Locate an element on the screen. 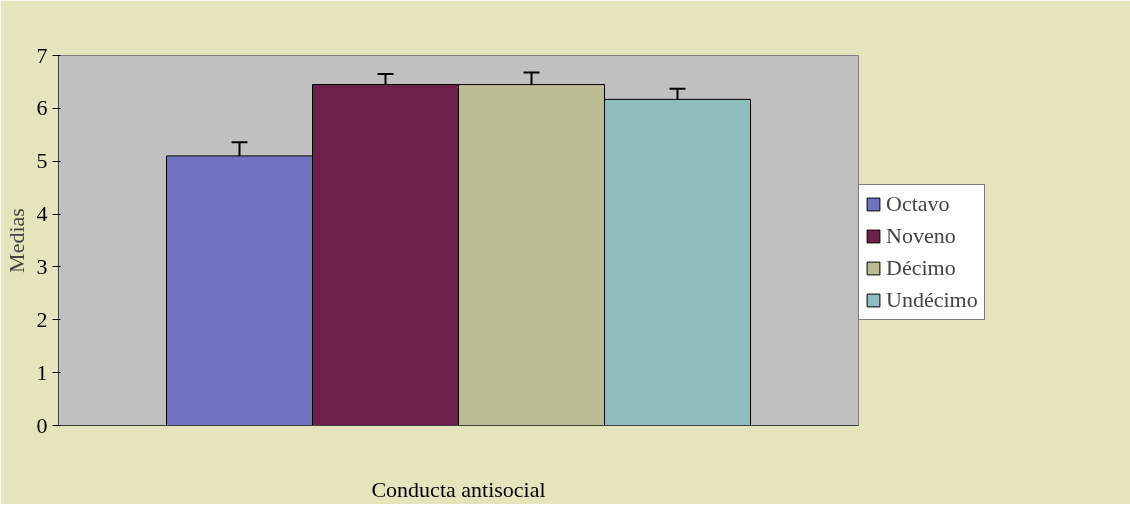  legend-label: Undécimo is located at coordinates (932, 300).